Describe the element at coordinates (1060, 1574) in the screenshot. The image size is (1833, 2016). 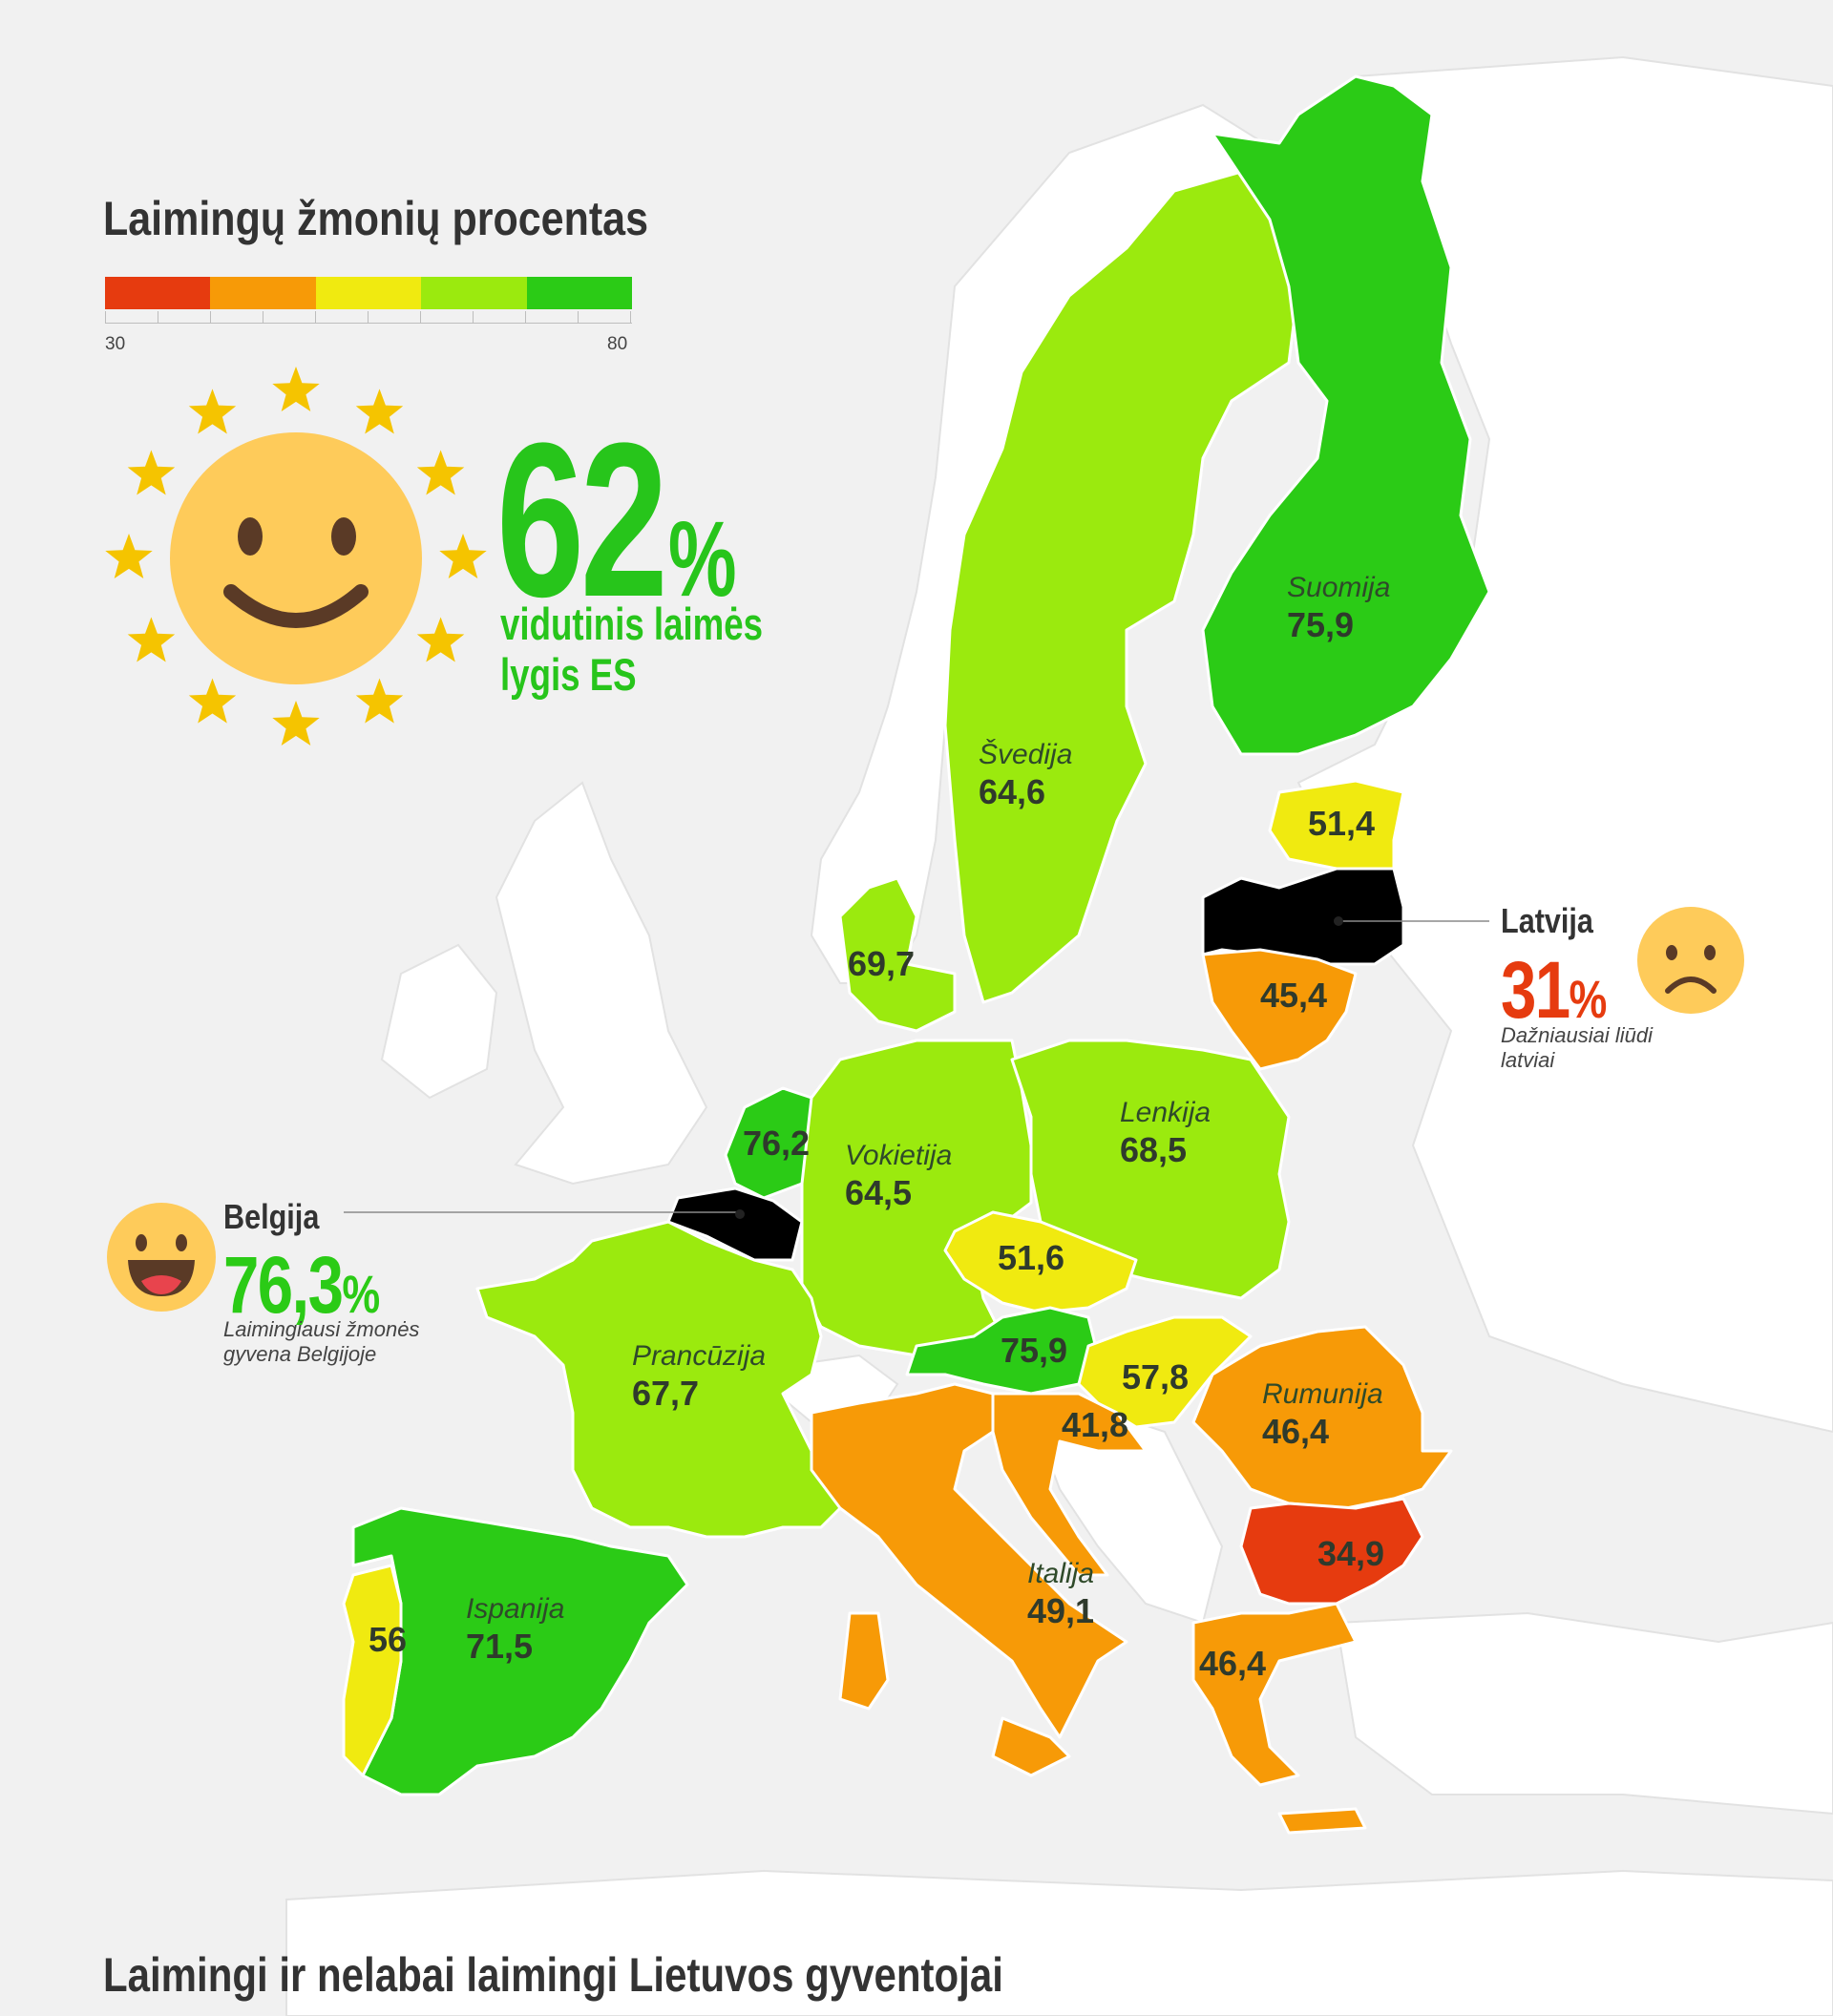
I see `country-name: Italija` at that location.